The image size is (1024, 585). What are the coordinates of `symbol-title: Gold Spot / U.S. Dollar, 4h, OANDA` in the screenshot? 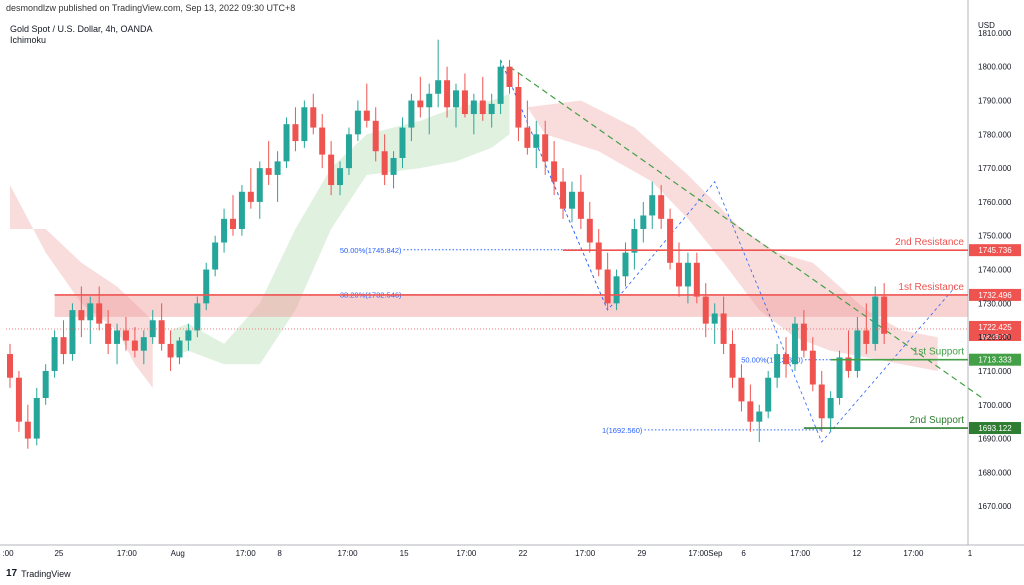 It's located at (81, 29).